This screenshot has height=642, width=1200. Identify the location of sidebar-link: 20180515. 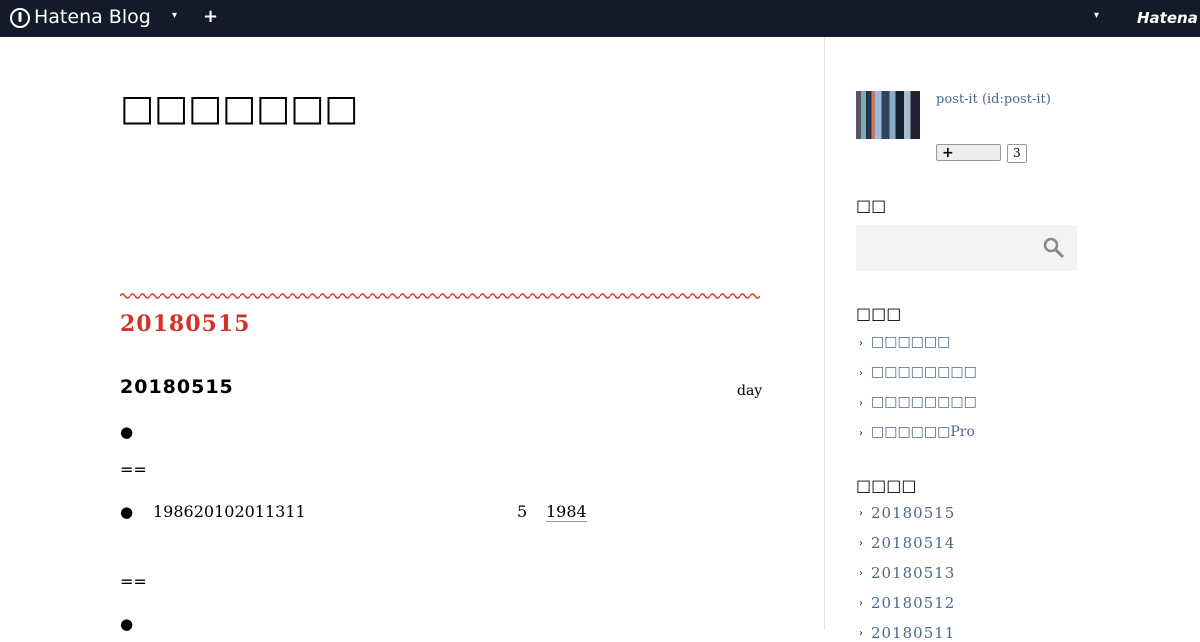
(913, 513).